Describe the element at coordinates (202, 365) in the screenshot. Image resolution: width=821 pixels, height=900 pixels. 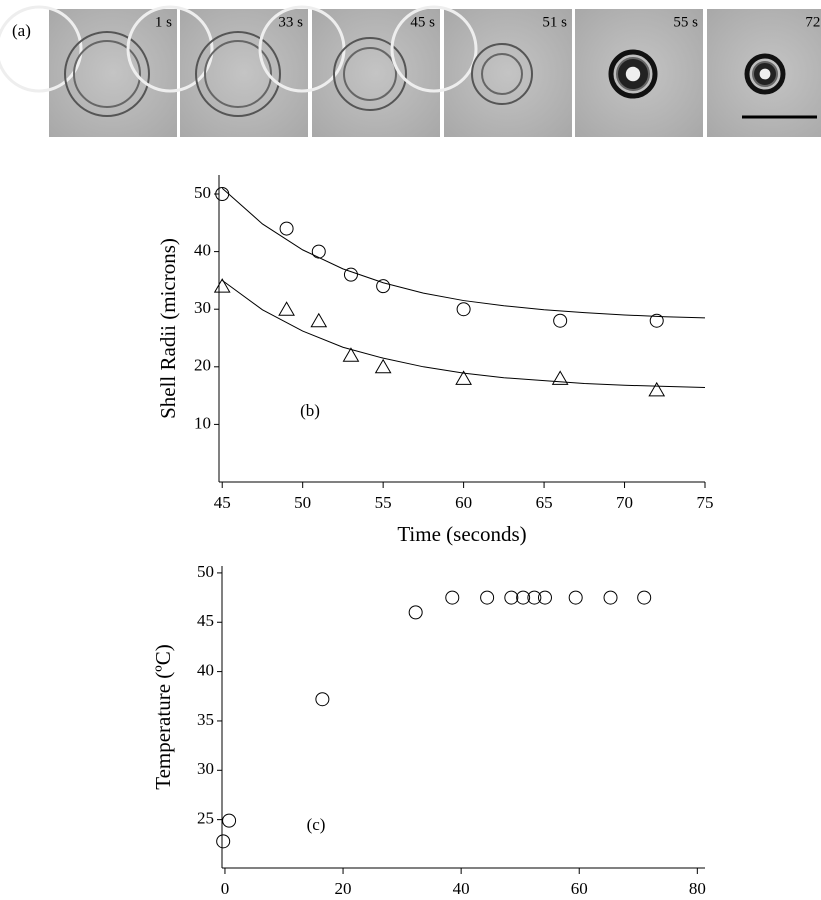
I see `y-tick-label: 20` at that location.